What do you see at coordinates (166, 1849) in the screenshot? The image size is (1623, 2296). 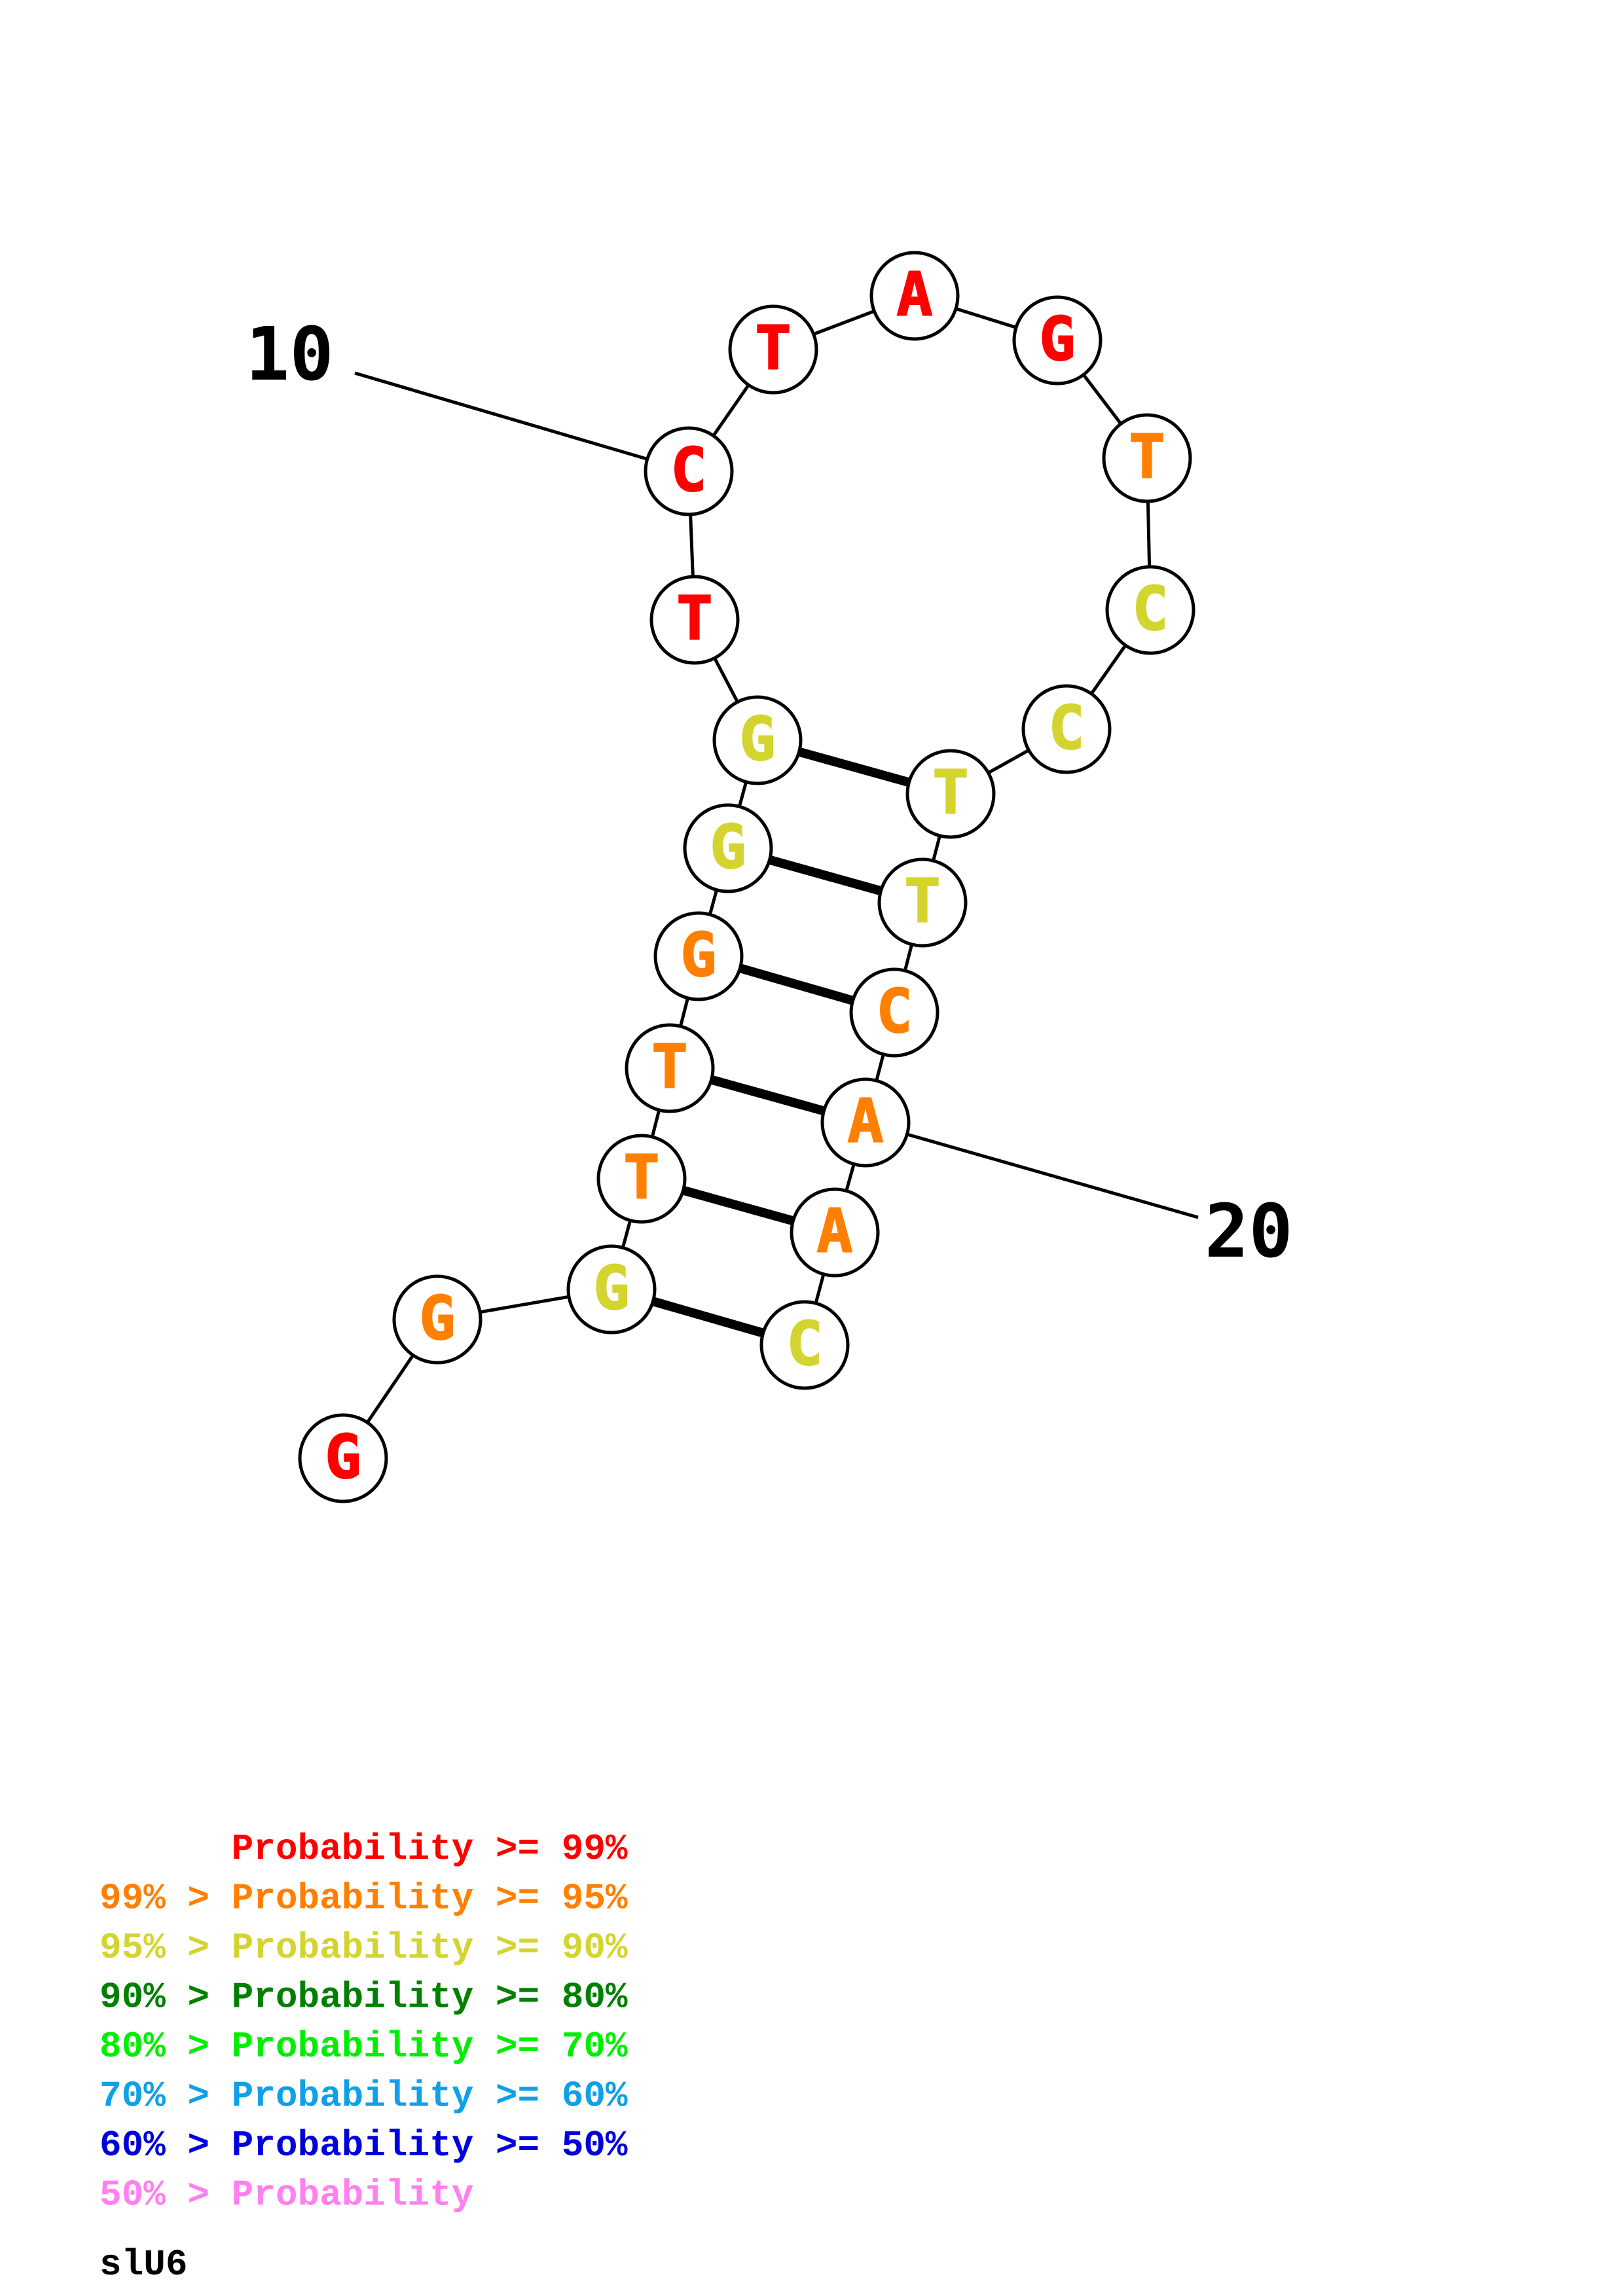 I see `legend-prefix` at bounding box center [166, 1849].